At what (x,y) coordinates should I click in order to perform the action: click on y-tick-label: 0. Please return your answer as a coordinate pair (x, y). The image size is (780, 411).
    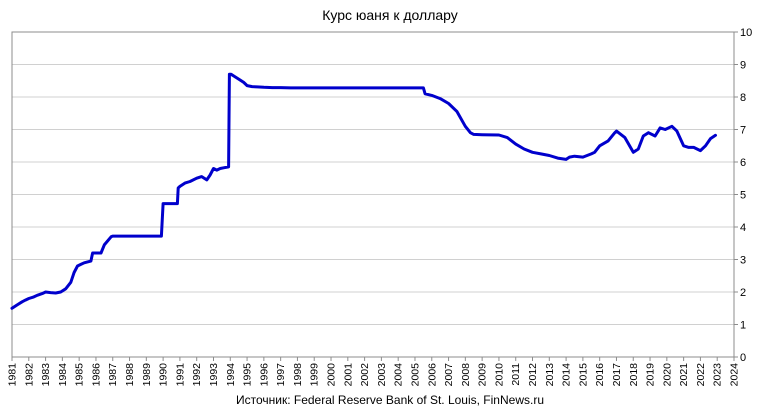
    Looking at the image, I should click on (743, 358).